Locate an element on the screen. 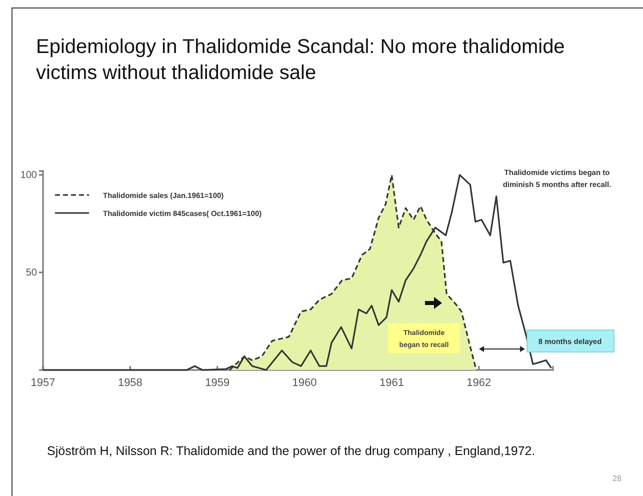 This screenshot has width=643, height=496. y-tick-label: 50 is located at coordinates (32, 273).